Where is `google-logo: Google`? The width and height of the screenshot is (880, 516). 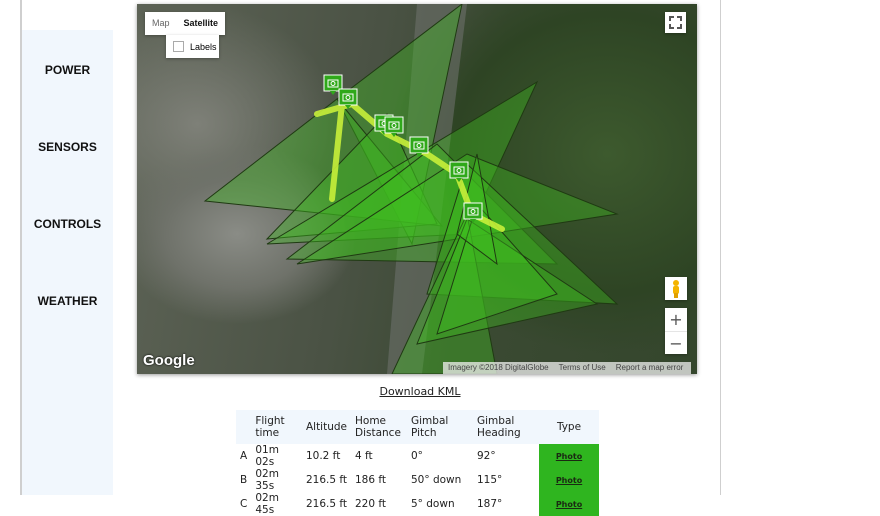
google-logo: Google is located at coordinates (169, 360).